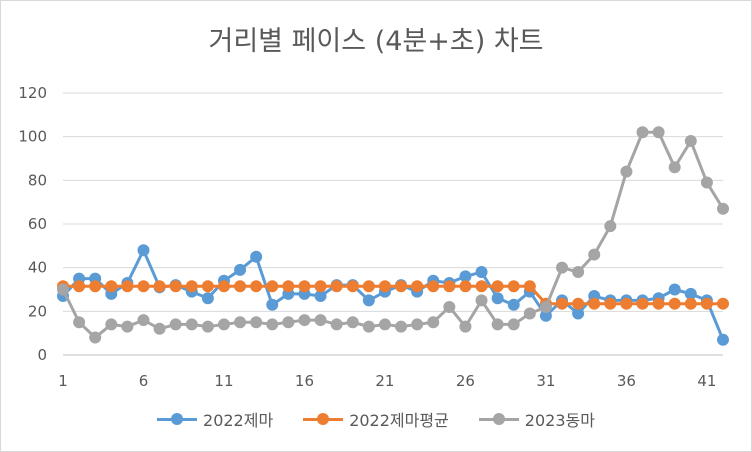  I want to click on y-tick-label: 80, so click(37, 180).